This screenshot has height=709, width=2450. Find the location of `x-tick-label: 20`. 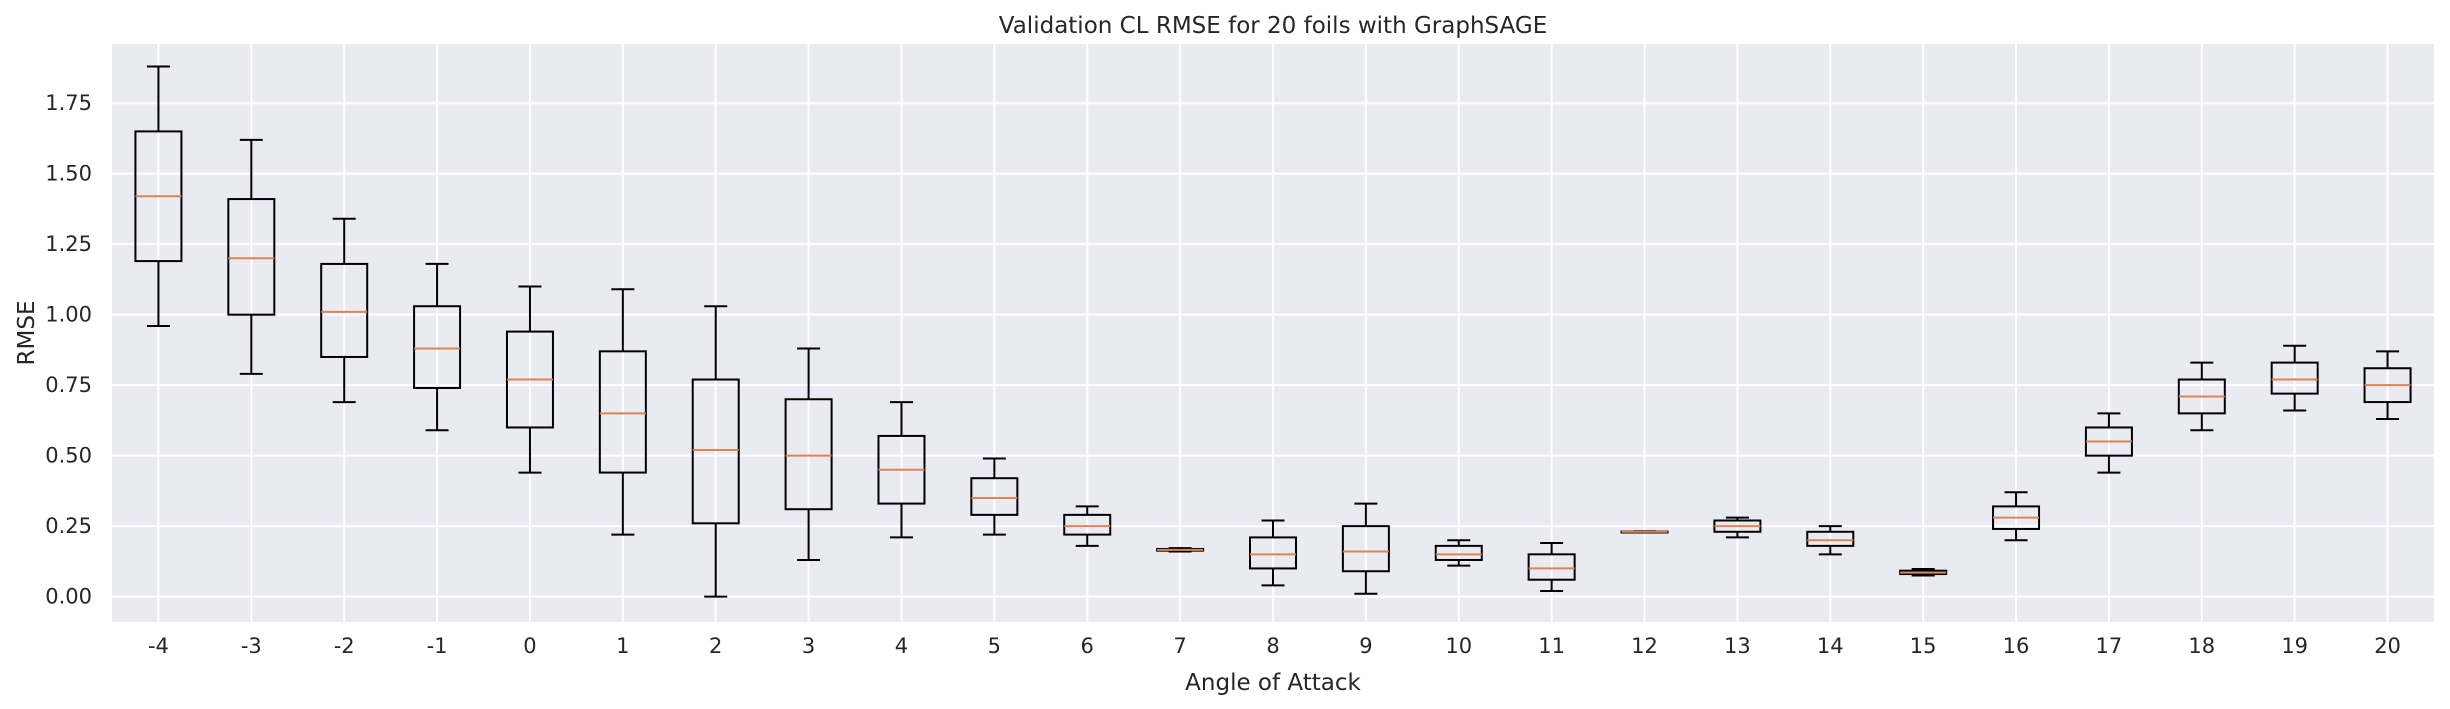

x-tick-label: 20 is located at coordinates (2387, 646).